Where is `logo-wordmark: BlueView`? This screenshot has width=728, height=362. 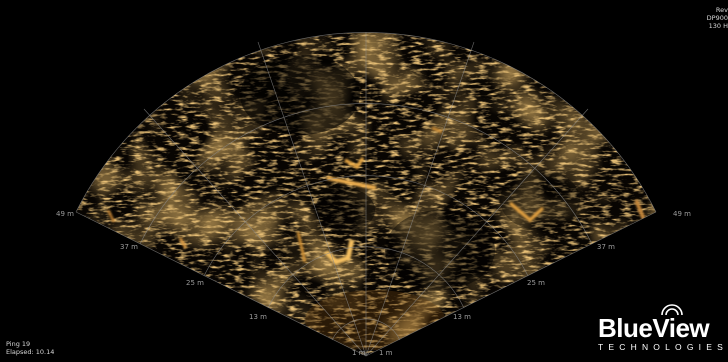
logo-wordmark: BlueView is located at coordinates (654, 328).